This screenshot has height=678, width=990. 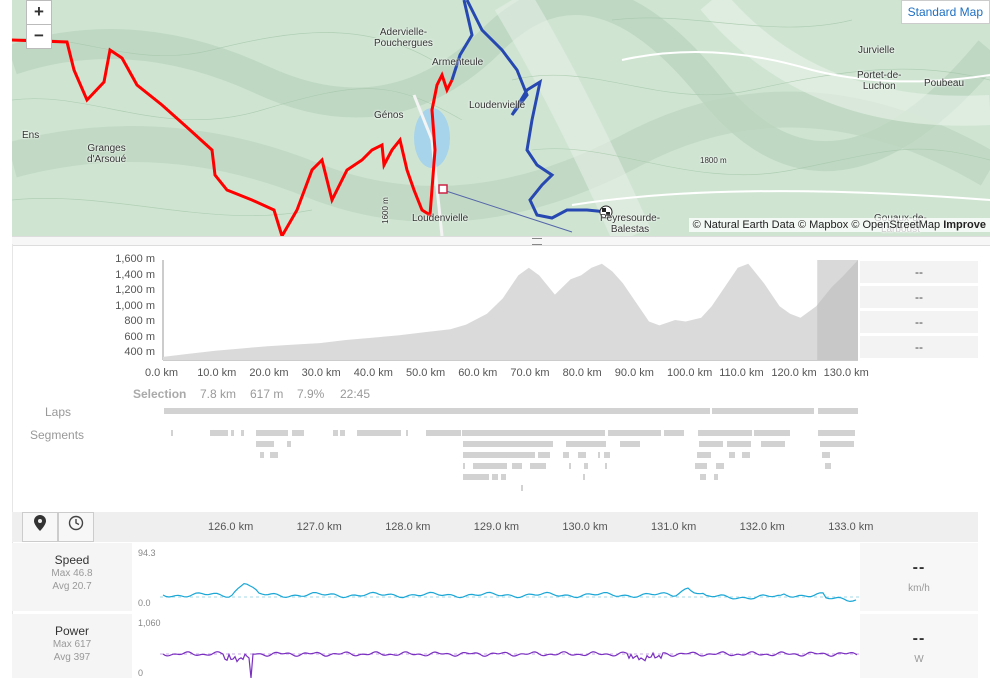 I want to click on place-label: Loudenvielle, so click(x=497, y=105).